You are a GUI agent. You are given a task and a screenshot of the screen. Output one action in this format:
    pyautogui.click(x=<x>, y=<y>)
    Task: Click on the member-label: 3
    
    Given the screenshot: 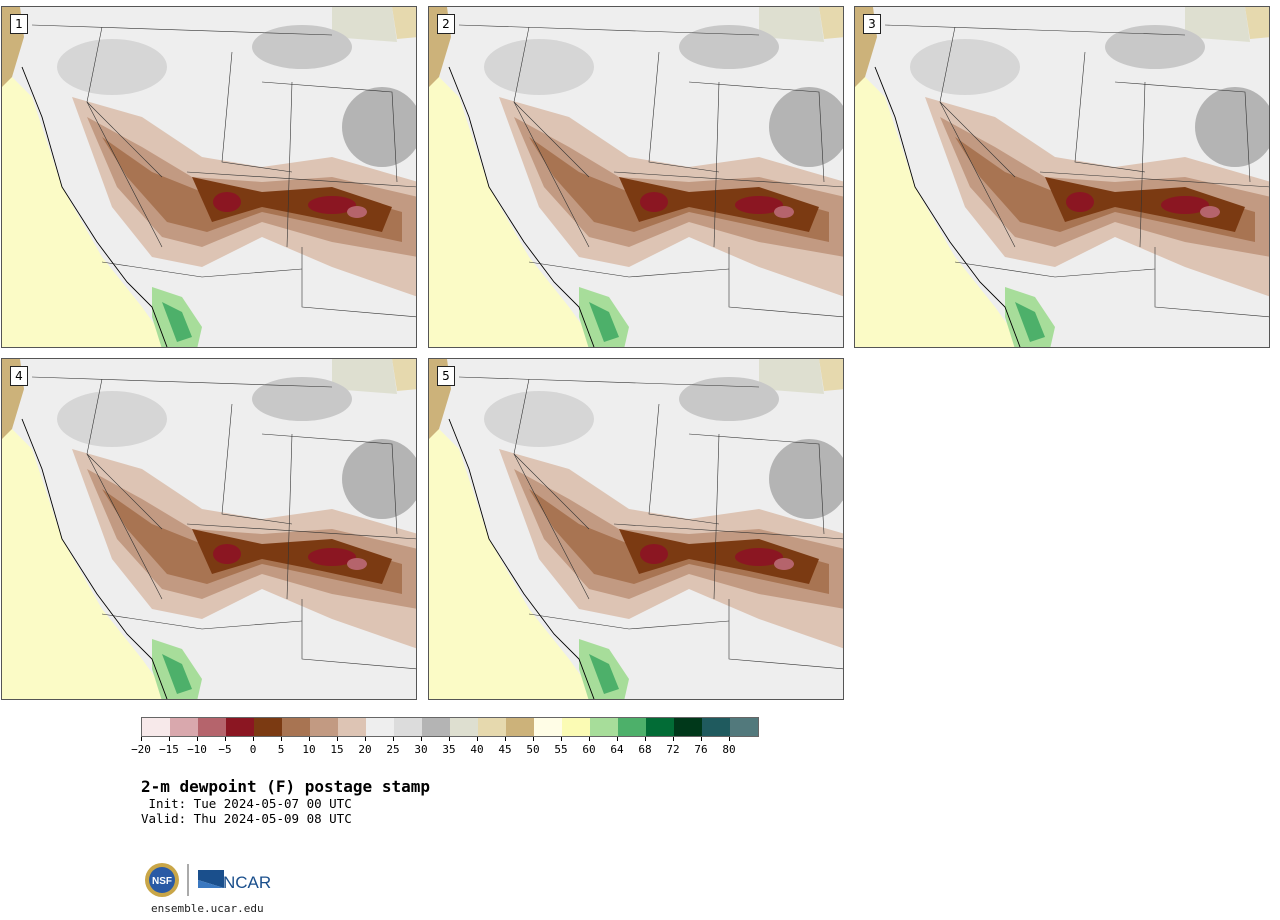 What is the action you would take?
    pyautogui.click(x=872, y=24)
    